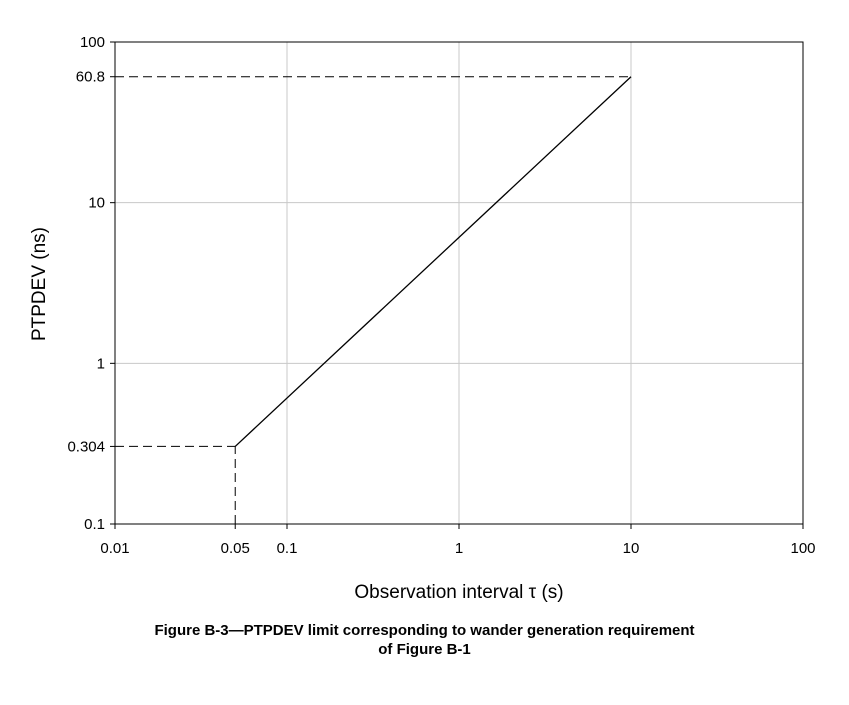  I want to click on x-tick-label: 0.05, so click(235, 548).